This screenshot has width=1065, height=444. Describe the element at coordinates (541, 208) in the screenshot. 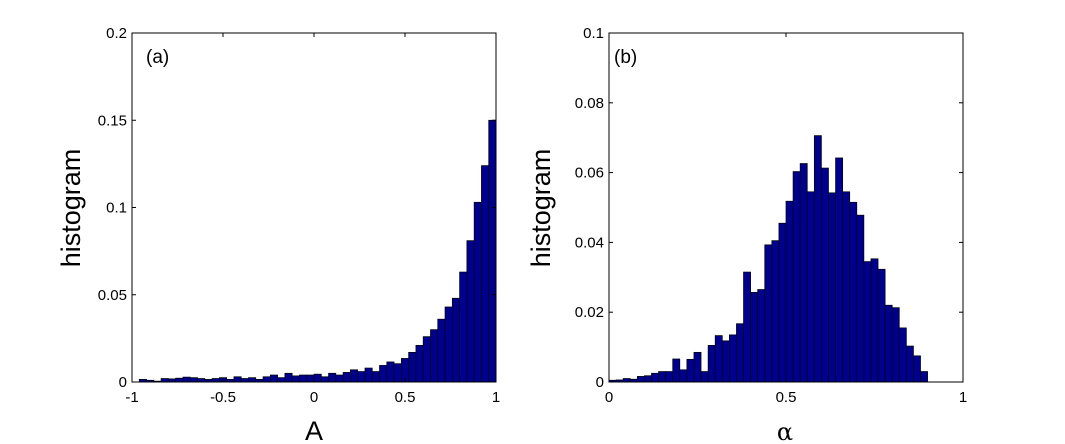

I see `y-axis-label-b: histogram` at that location.